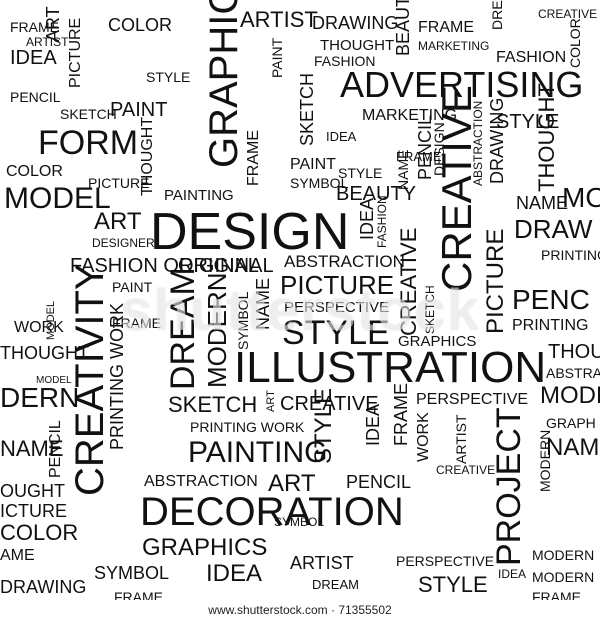 The width and height of the screenshot is (600, 620). Describe the element at coordinates (32, 491) in the screenshot. I see `word: OUGHT` at that location.